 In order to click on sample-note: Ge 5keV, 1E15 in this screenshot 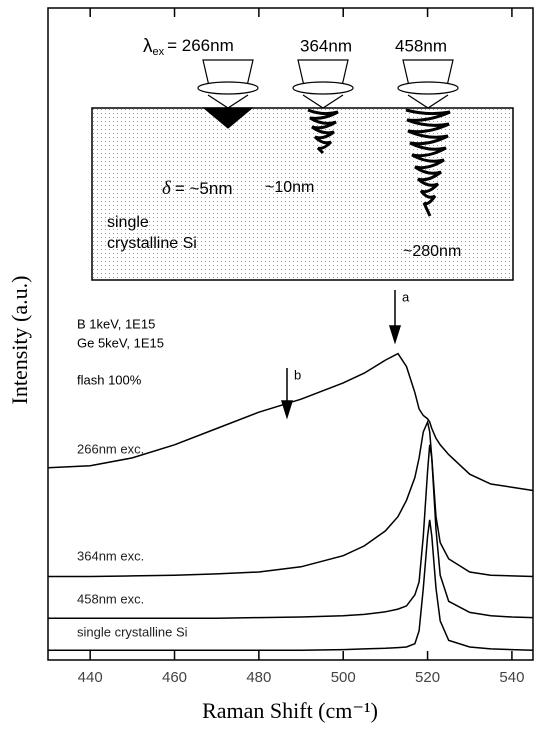, I will do `click(120, 342)`.